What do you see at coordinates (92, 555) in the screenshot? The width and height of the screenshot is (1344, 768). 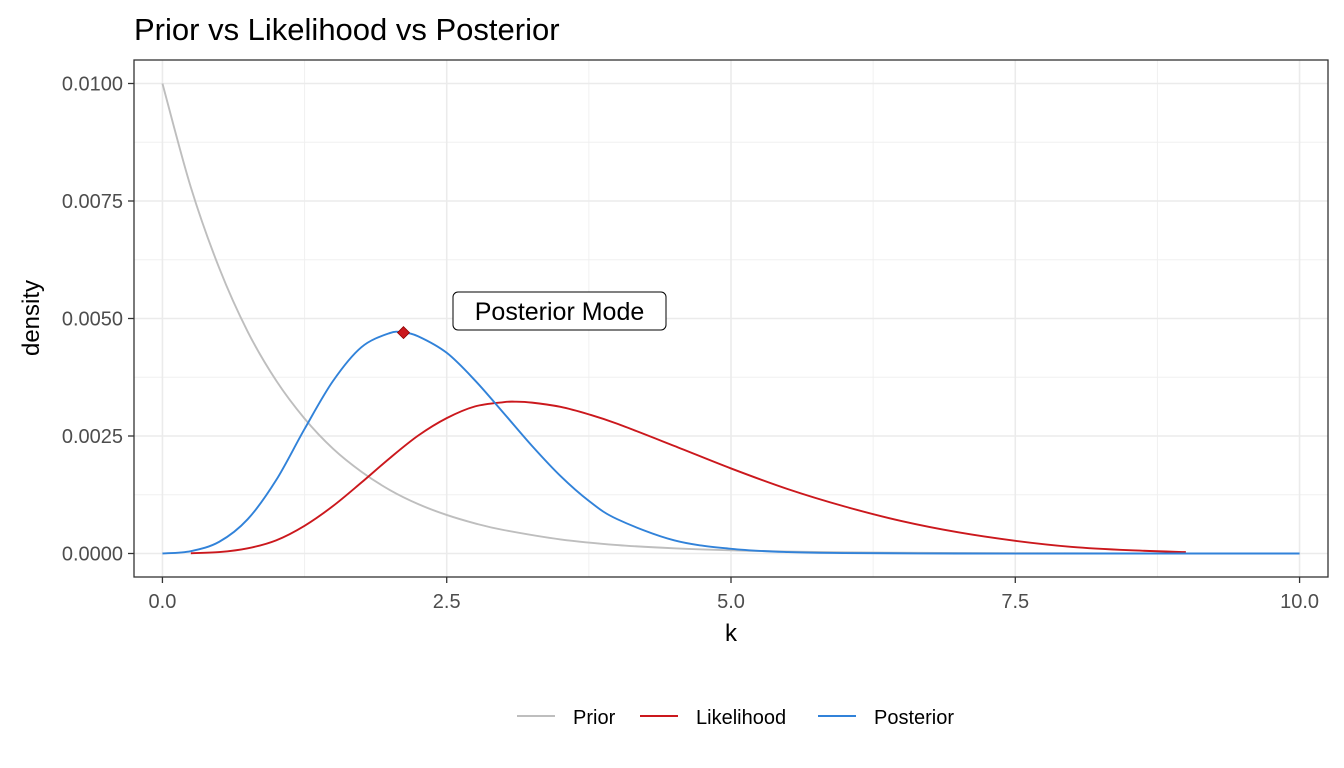 I see `y-tick-label: 0.0000` at bounding box center [92, 555].